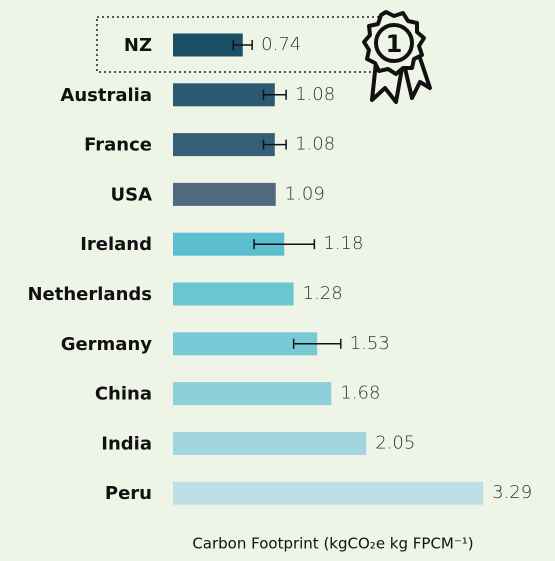 The width and height of the screenshot is (555, 561). Describe the element at coordinates (394, 44) in the screenshot. I see `award-number: 1` at that location.